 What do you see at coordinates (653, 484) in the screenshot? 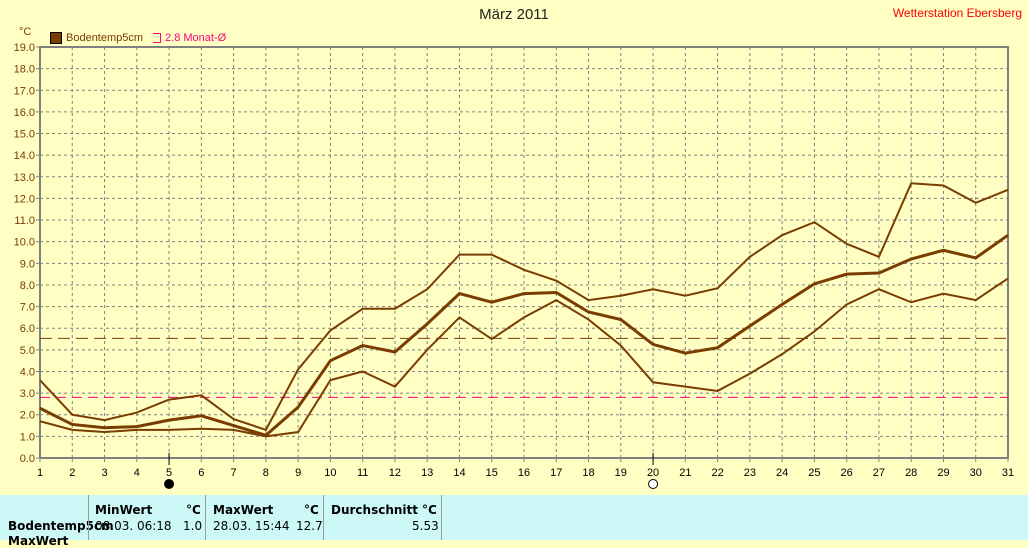
I see `full-moon-icon` at bounding box center [653, 484].